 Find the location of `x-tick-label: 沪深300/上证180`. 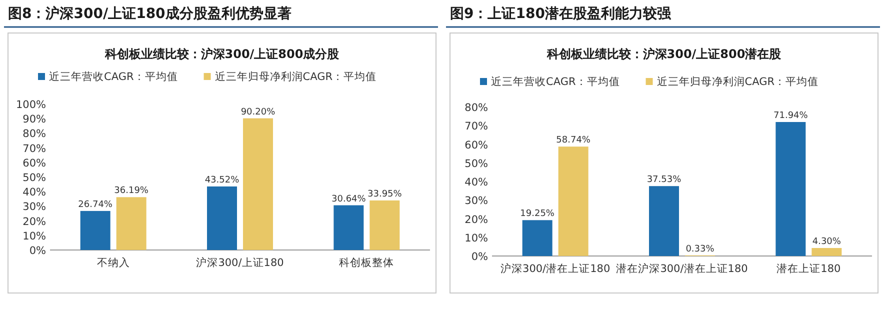

x-tick-label: 沪深300/上证180 is located at coordinates (240, 262).